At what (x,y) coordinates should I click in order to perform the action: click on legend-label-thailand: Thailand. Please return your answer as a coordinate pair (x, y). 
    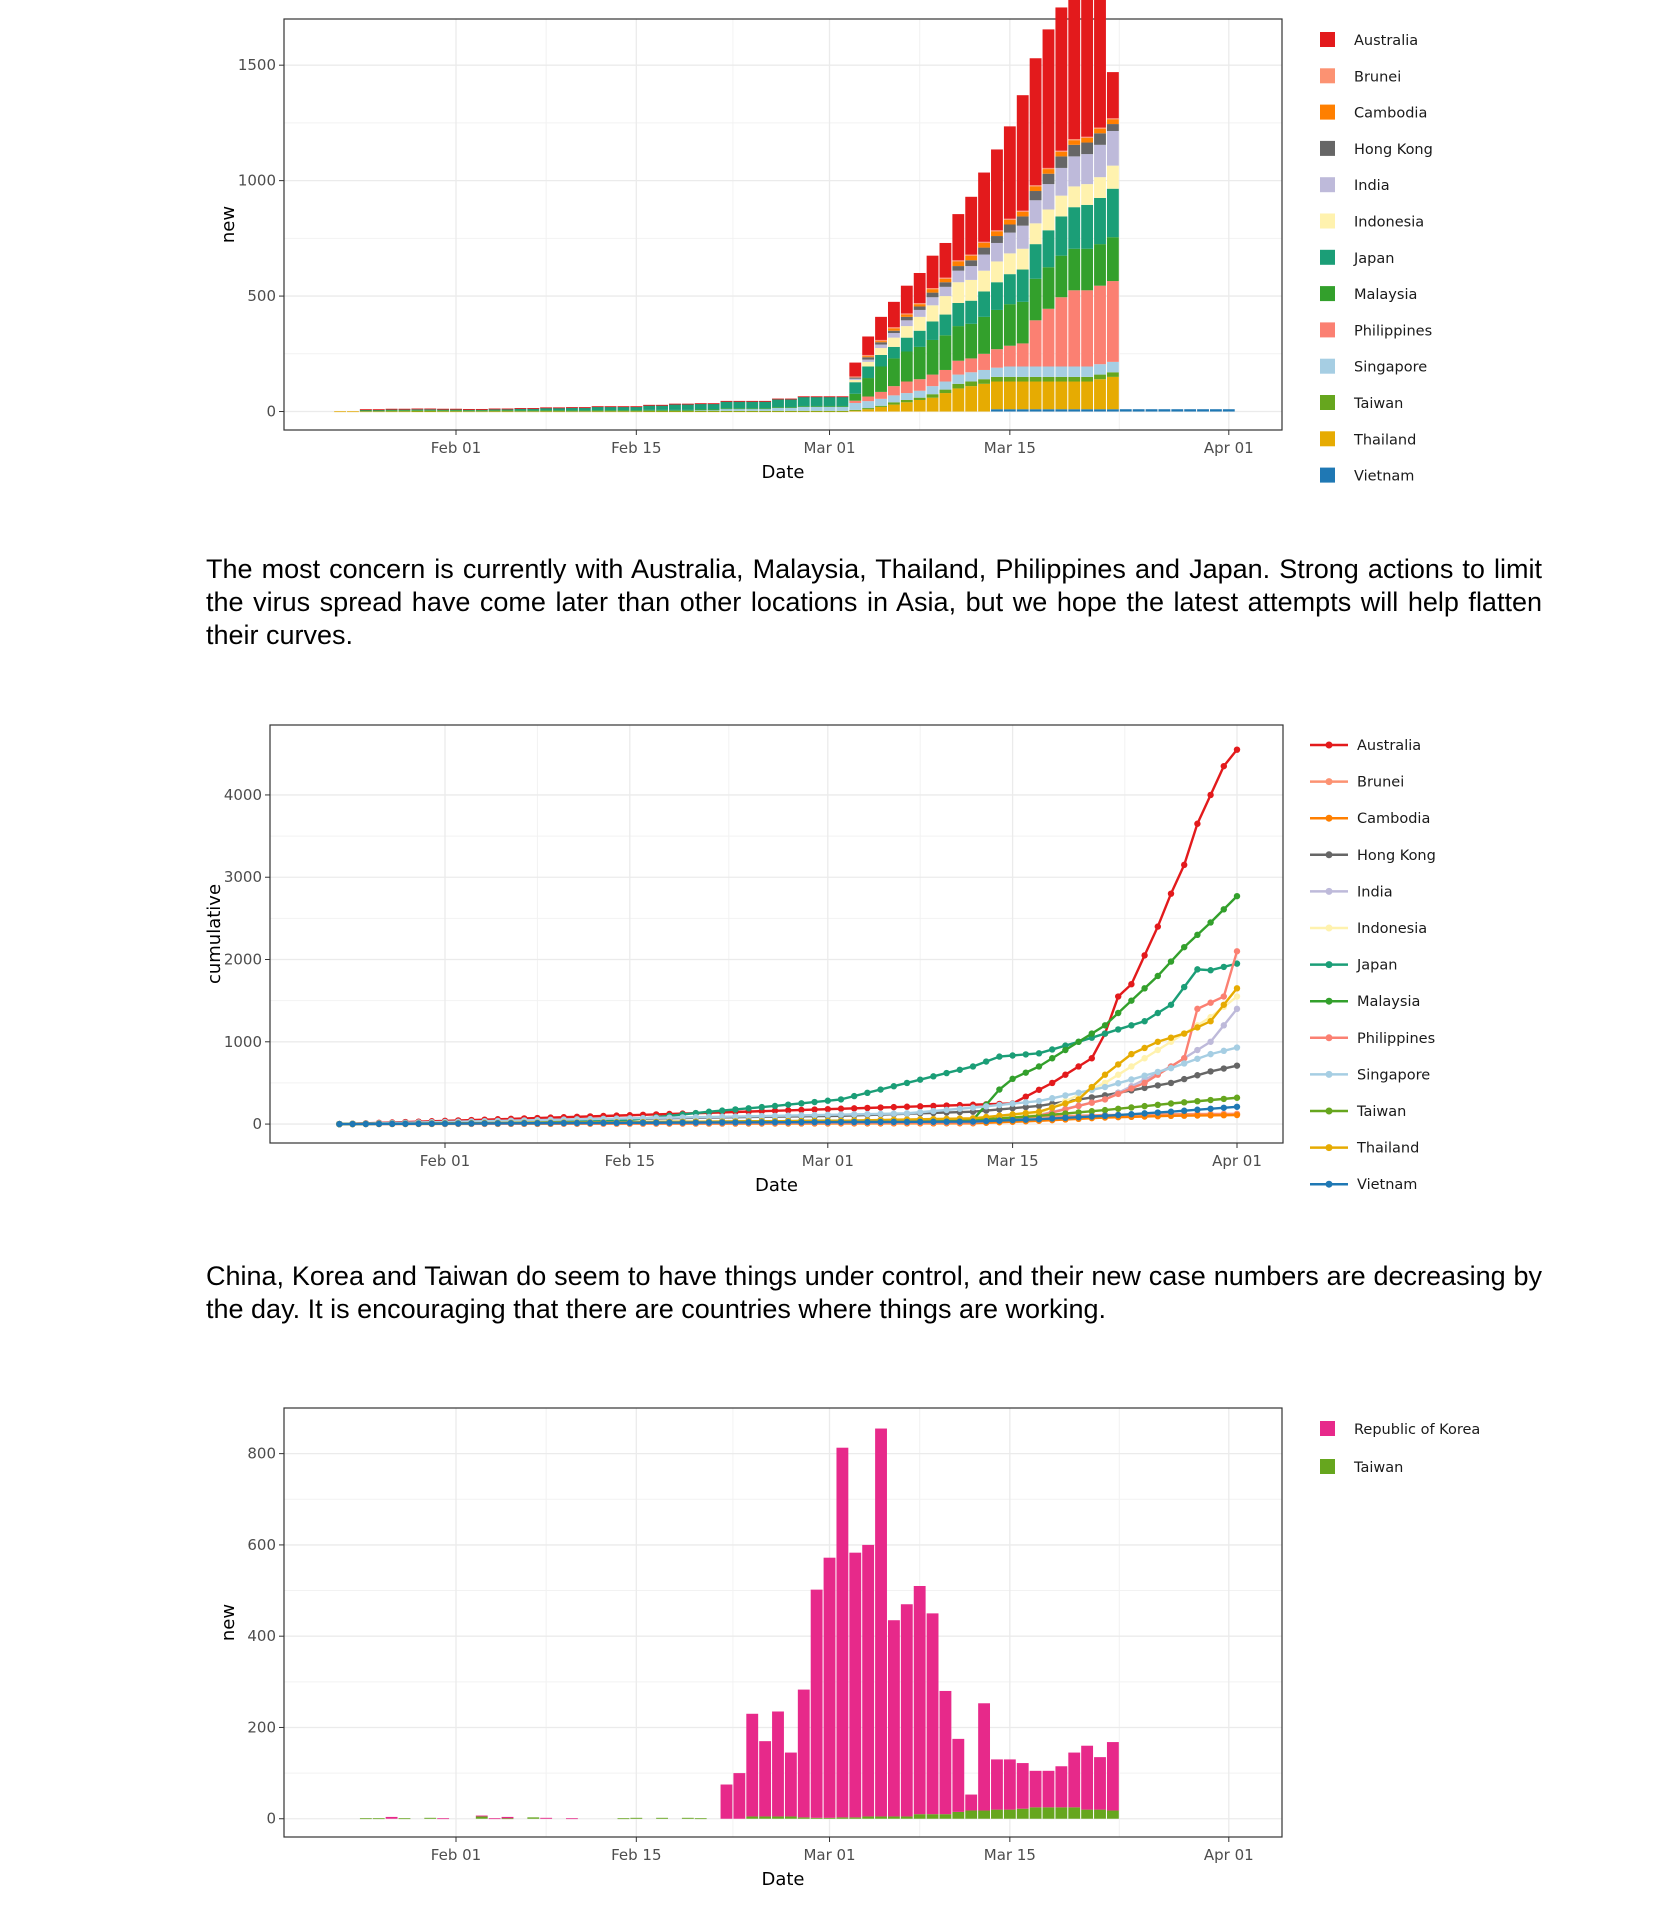
    Looking at the image, I should click on (1387, 1149).